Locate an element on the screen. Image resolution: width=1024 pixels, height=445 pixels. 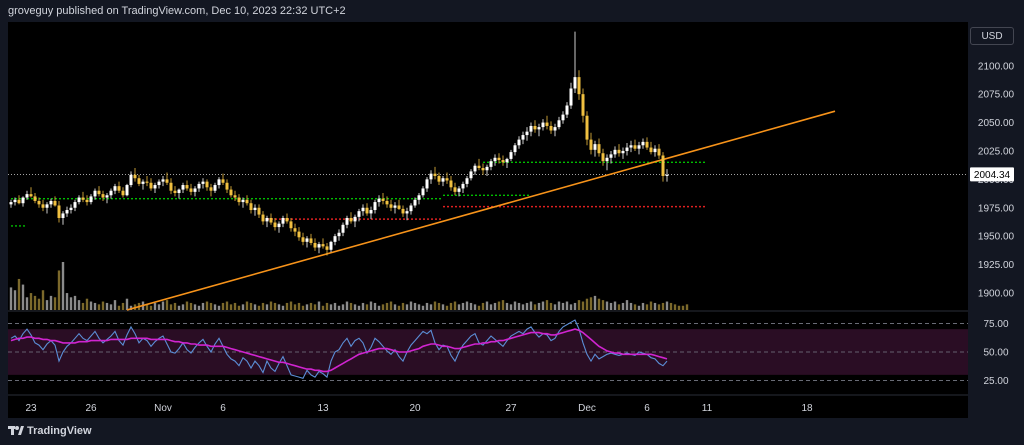
y-tick-label: 2075.00 is located at coordinates (996, 95).